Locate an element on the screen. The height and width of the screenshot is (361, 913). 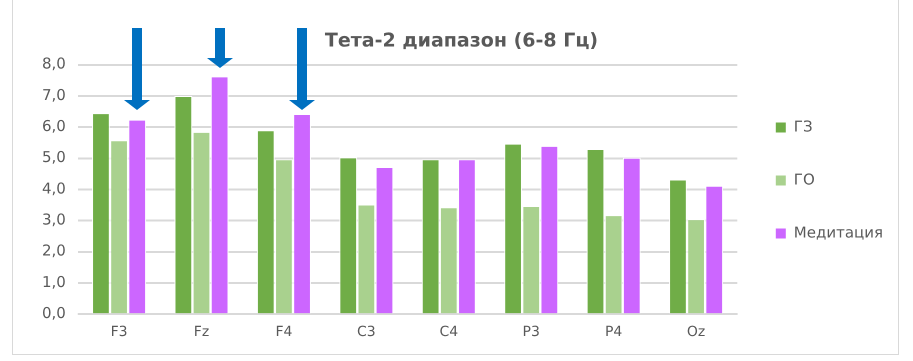
x-tick-label: F4 is located at coordinates (283, 332).